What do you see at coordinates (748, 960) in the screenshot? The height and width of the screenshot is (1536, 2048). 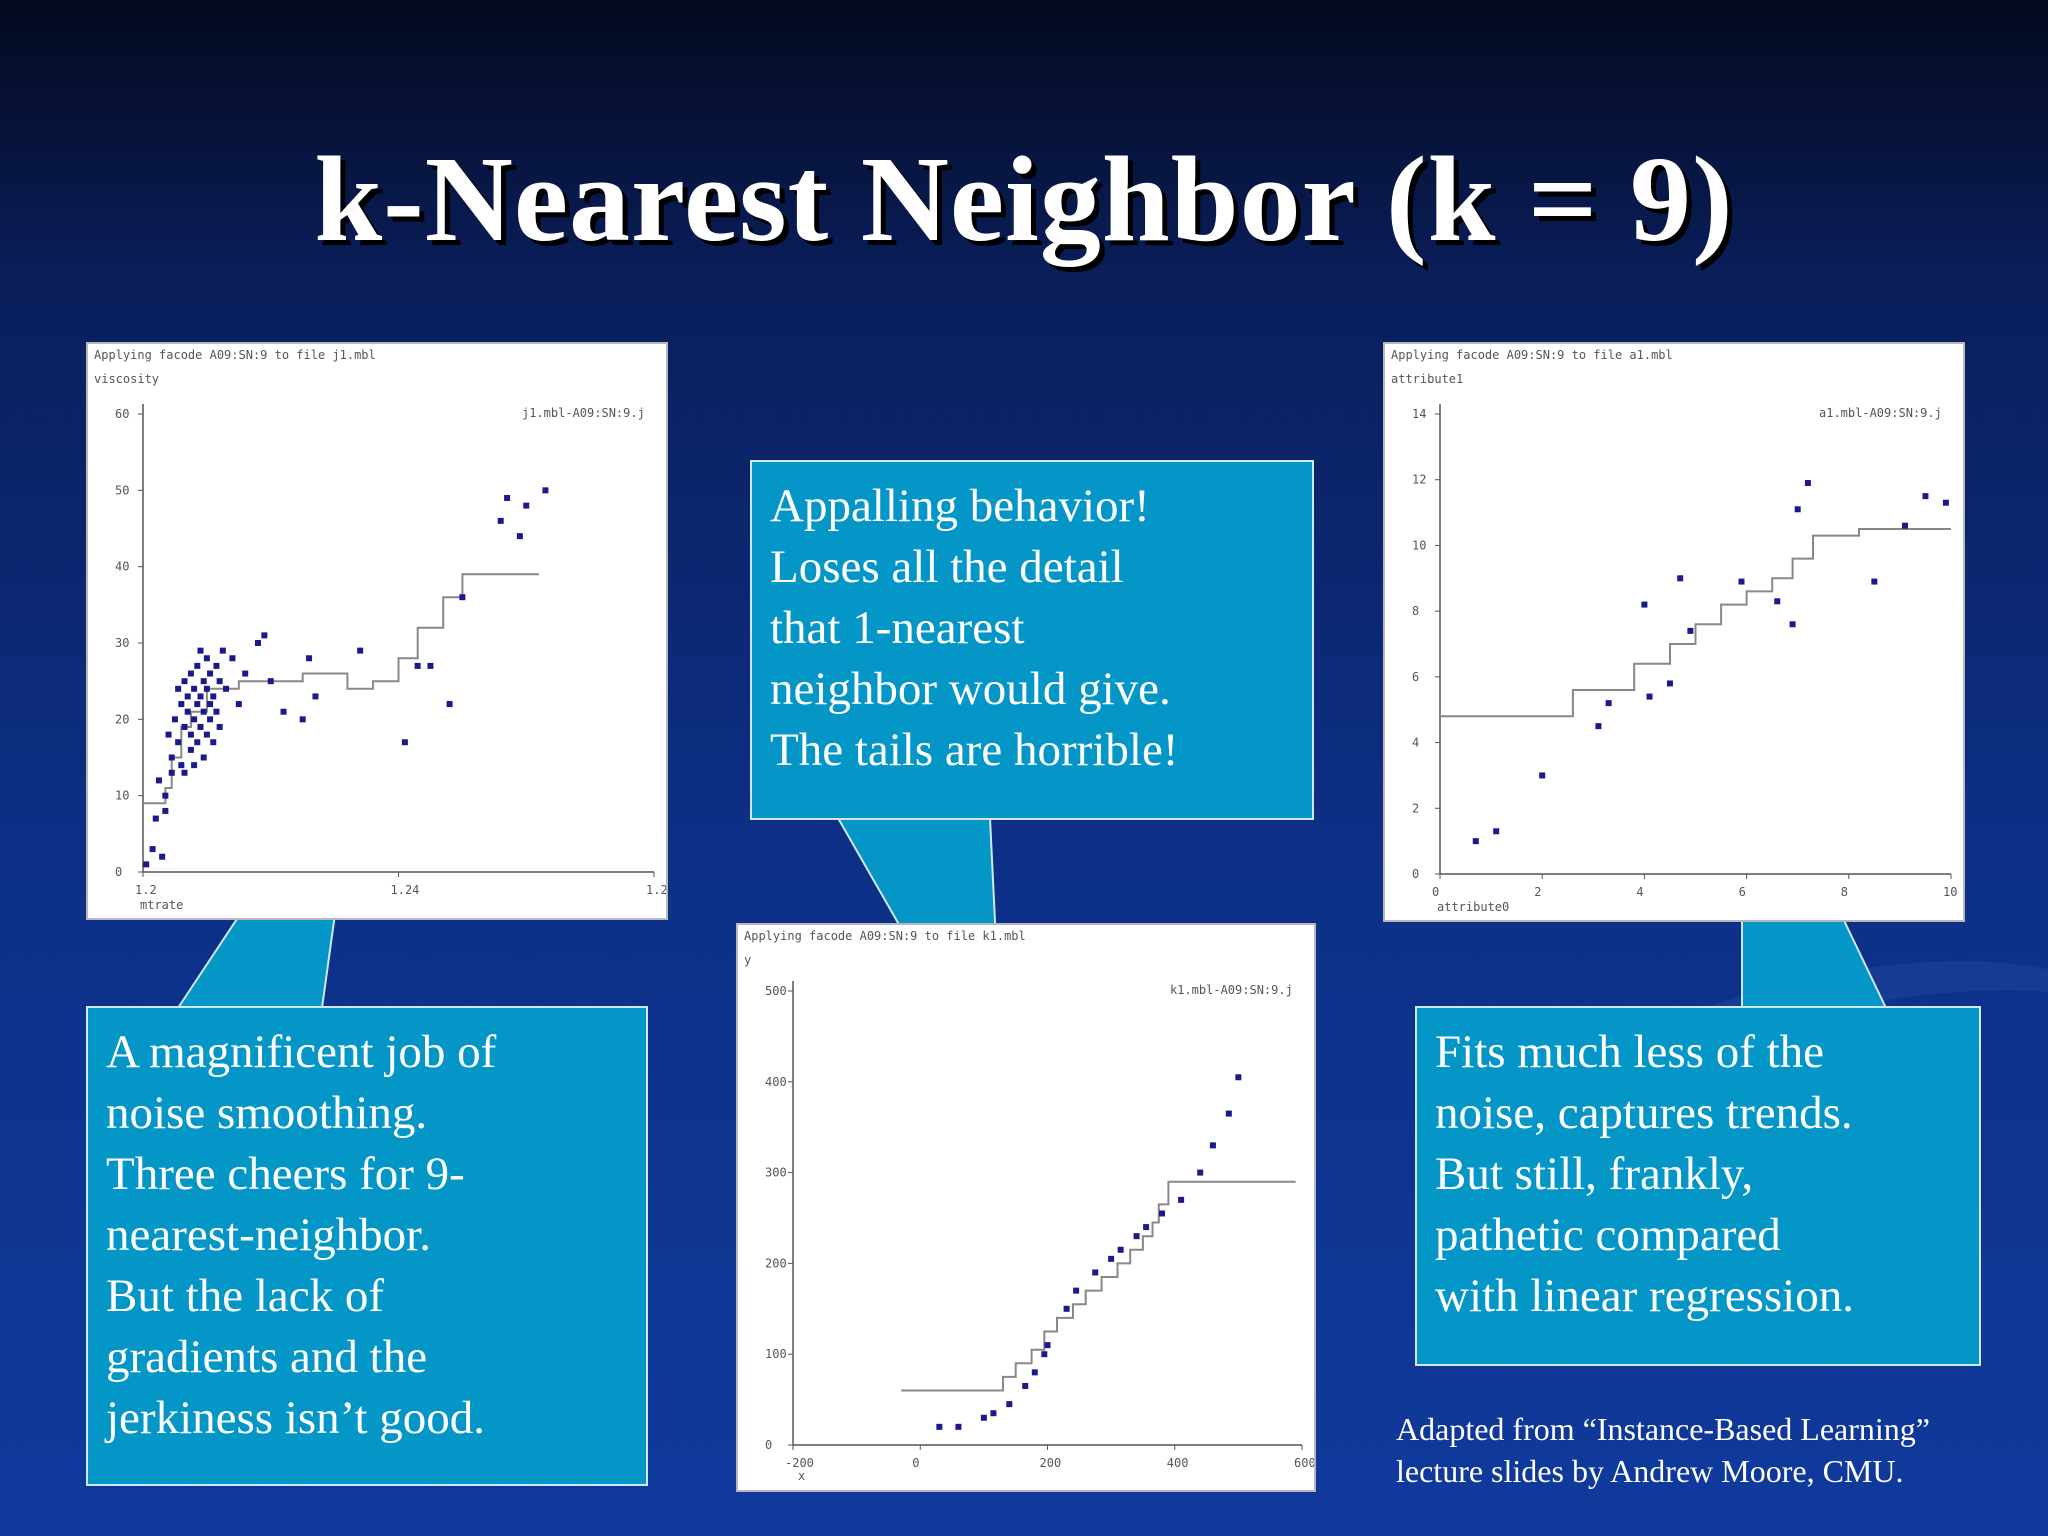 I see `y-axis-label: y` at bounding box center [748, 960].